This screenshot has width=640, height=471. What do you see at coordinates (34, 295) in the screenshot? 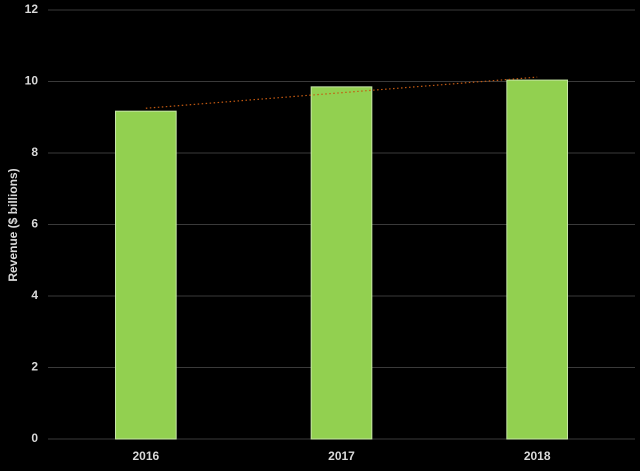
I see `y-tick-label: 4` at bounding box center [34, 295].